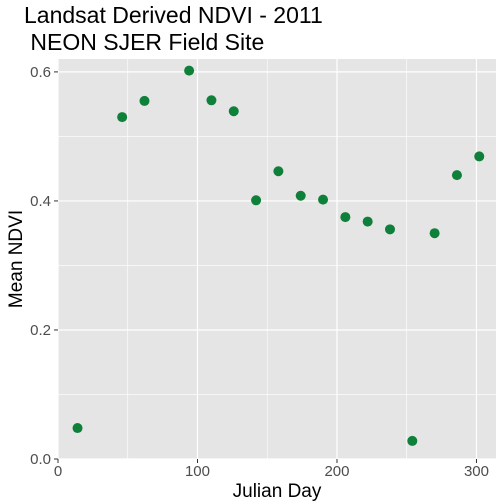  What do you see at coordinates (16, 259) in the screenshot?
I see `y-axis-title: Mean NDVI` at bounding box center [16, 259].